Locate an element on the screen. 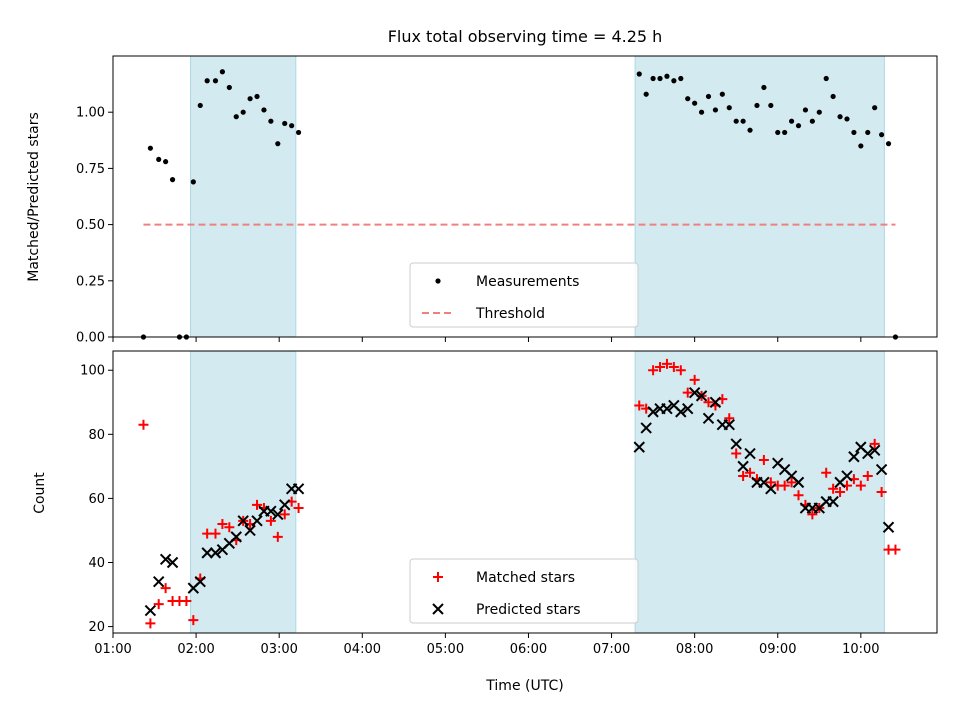 This screenshot has height=720, width=960. bottom-xtick-label: 03:00 is located at coordinates (278, 649).